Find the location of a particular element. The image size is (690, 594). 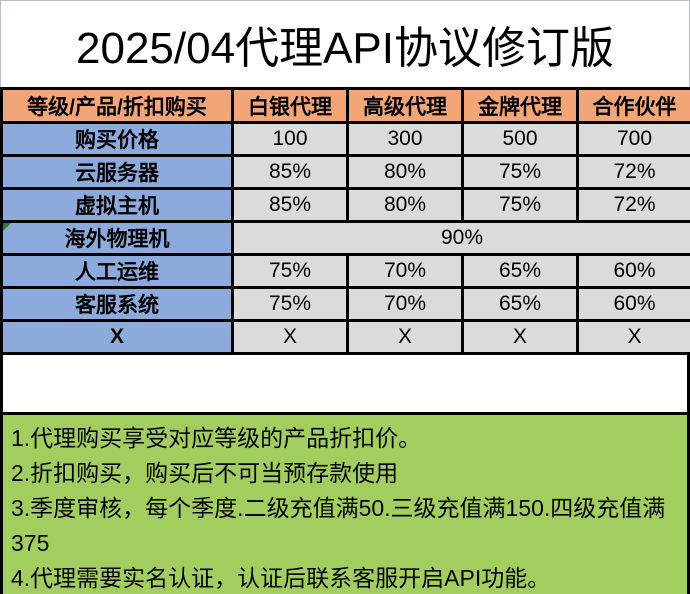

row-label-cloud-server: 云服务器 is located at coordinates (117, 172).